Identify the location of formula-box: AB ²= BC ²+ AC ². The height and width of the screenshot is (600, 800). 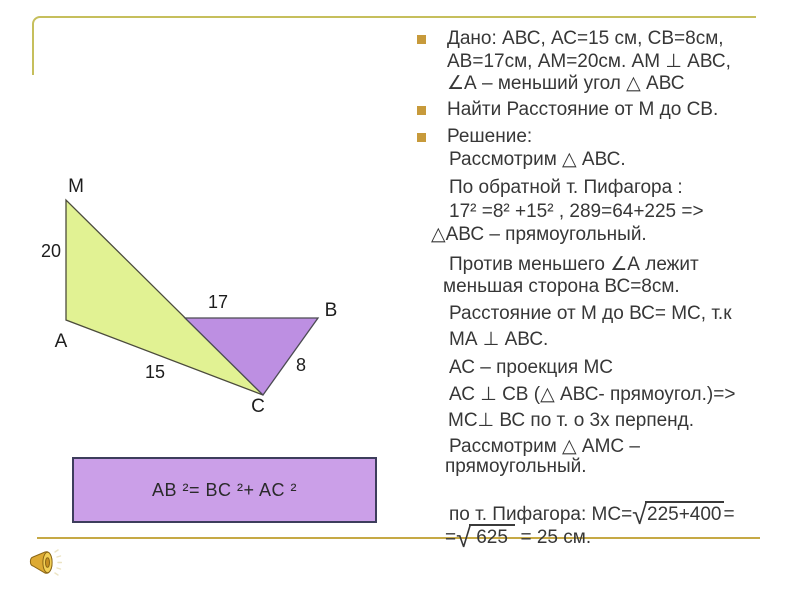
(224, 490).